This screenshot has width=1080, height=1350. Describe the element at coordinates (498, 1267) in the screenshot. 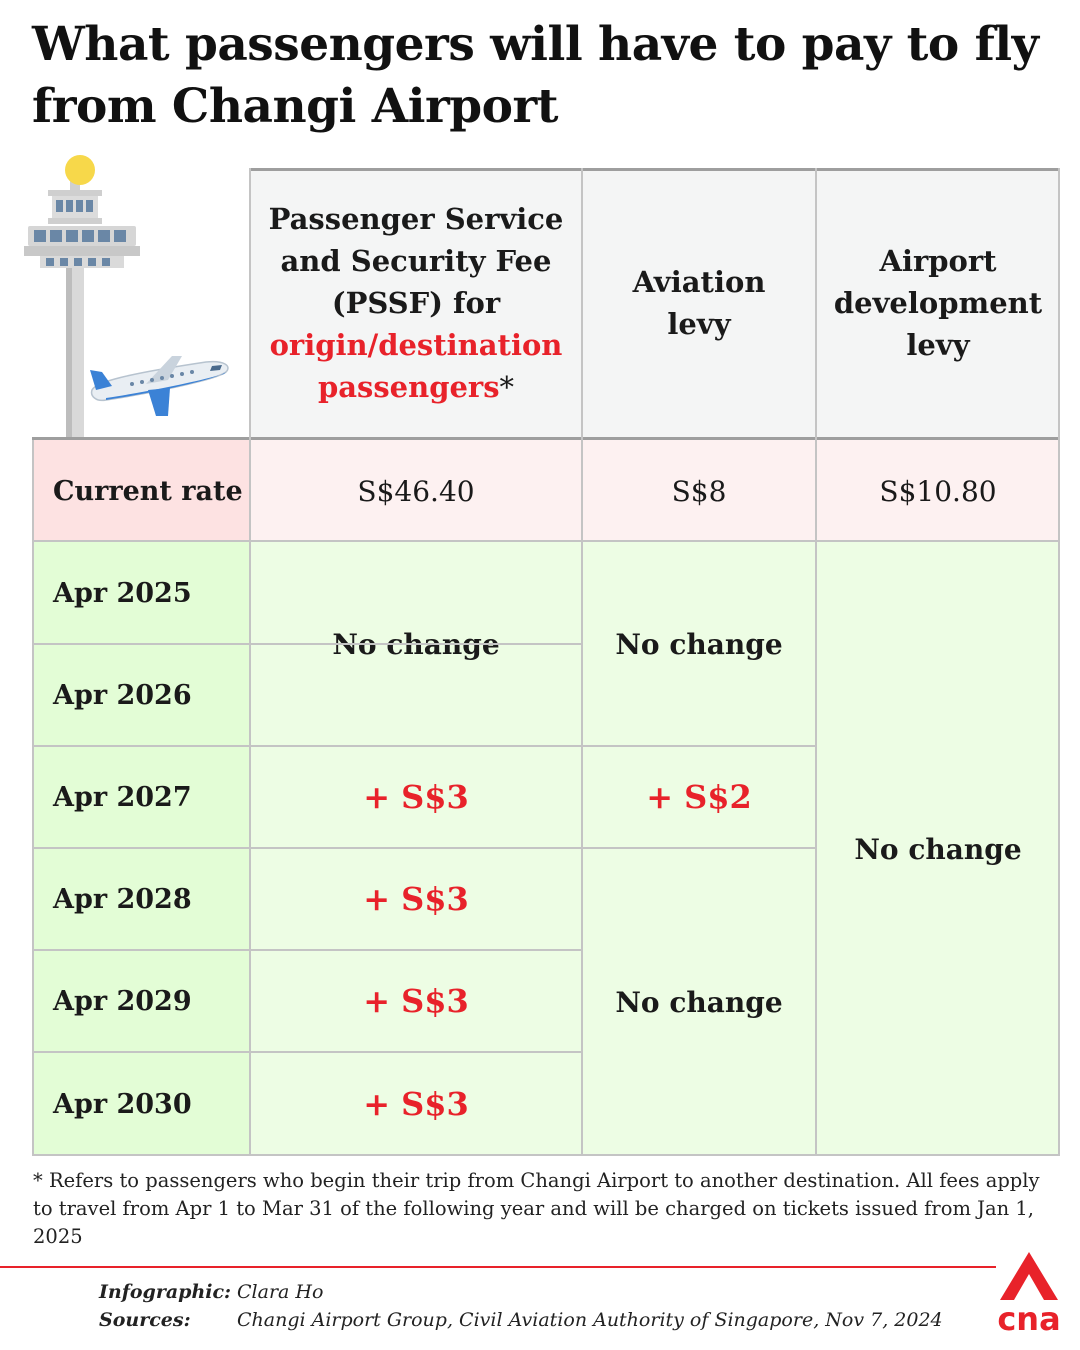

I see `footer-divider` at that location.